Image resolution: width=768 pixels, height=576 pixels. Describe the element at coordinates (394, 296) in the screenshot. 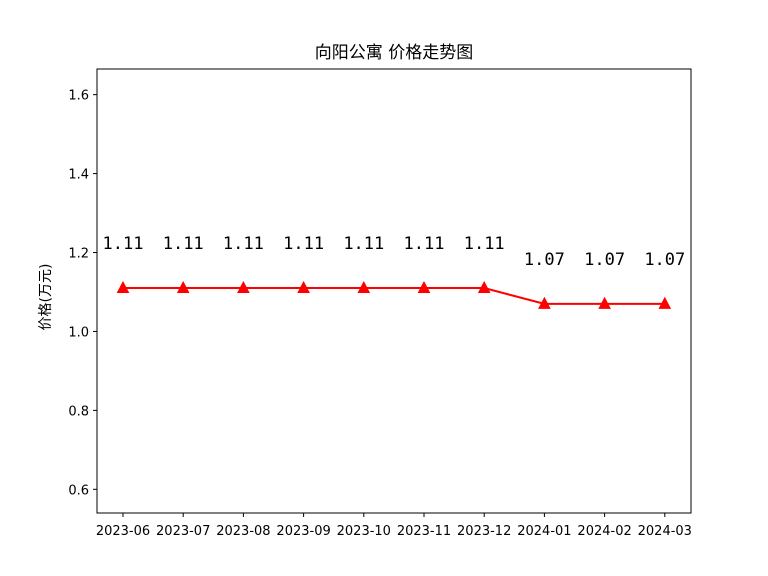

I see `price-series-line` at that location.